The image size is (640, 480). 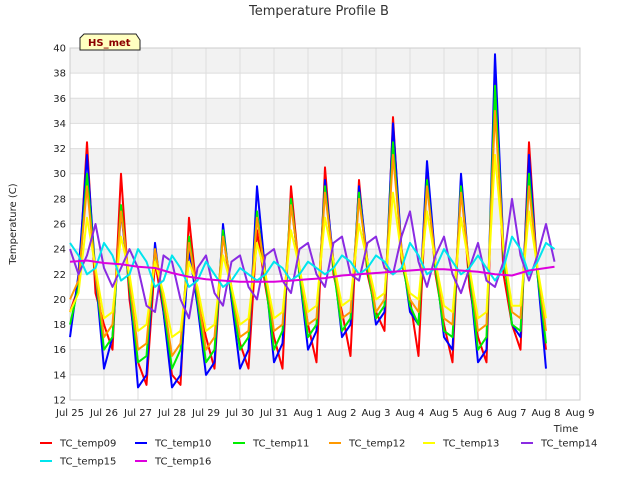 What do you see at coordinates (443, 413) in the screenshot?
I see `x-tick-label: Aug 5` at bounding box center [443, 413].